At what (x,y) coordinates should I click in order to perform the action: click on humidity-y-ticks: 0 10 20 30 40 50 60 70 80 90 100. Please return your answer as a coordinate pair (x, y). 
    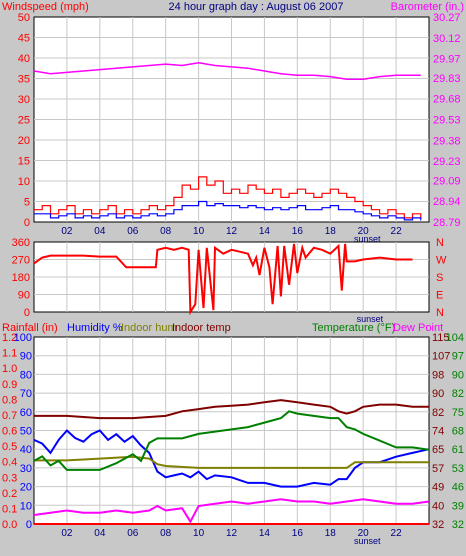
    Looking at the image, I should click on (23, 431).